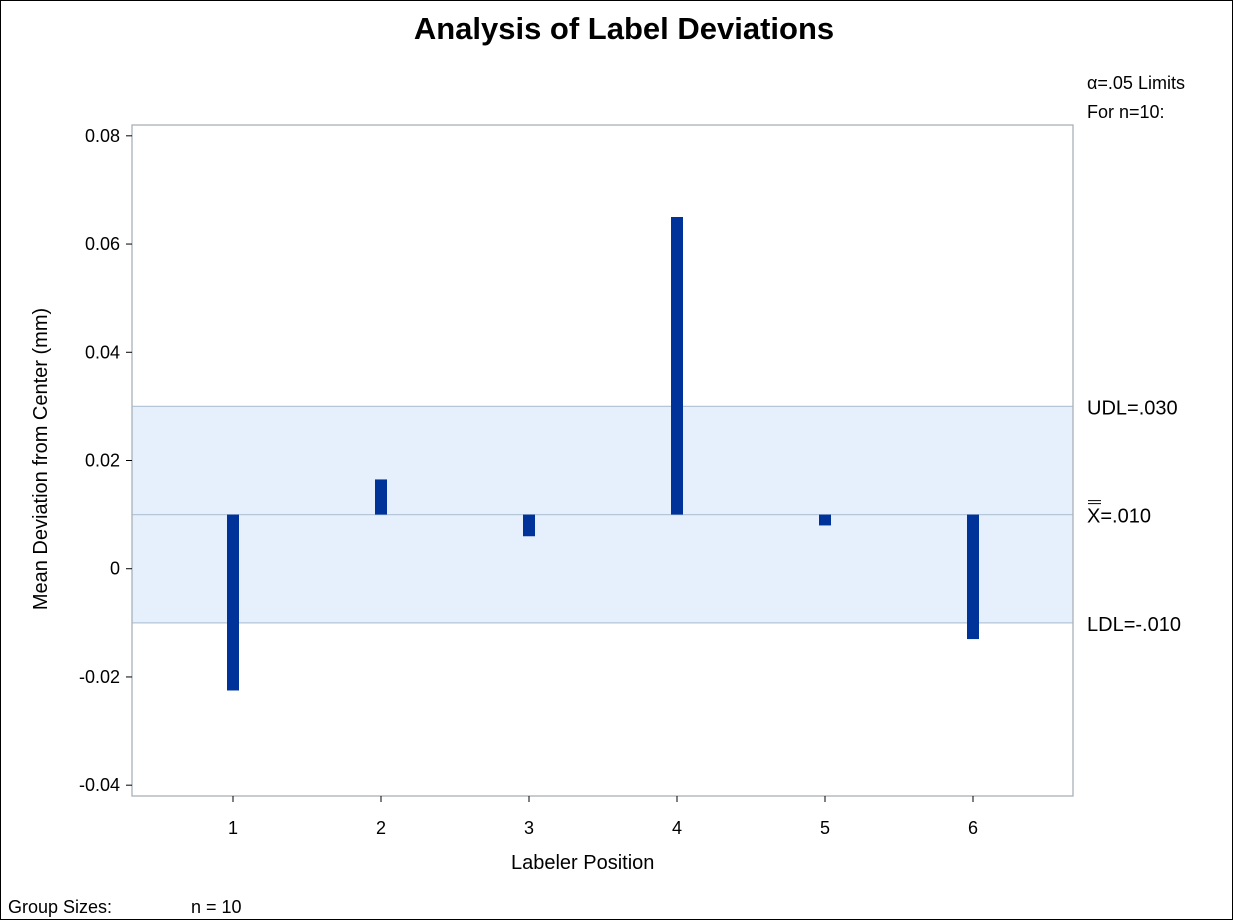 The height and width of the screenshot is (922, 1235). What do you see at coordinates (1093, 517) in the screenshot?
I see `x-bar-symbol: X` at bounding box center [1093, 517].